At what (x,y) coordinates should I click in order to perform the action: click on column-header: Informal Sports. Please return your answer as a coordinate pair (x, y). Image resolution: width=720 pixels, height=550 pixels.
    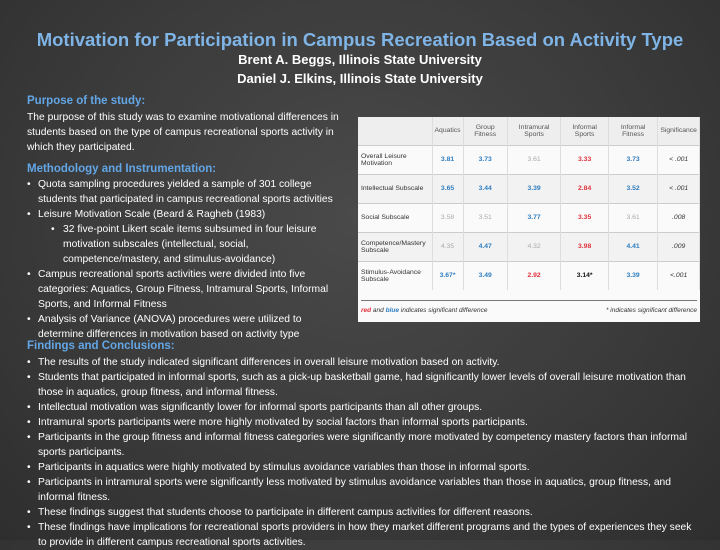
    Looking at the image, I should click on (584, 131).